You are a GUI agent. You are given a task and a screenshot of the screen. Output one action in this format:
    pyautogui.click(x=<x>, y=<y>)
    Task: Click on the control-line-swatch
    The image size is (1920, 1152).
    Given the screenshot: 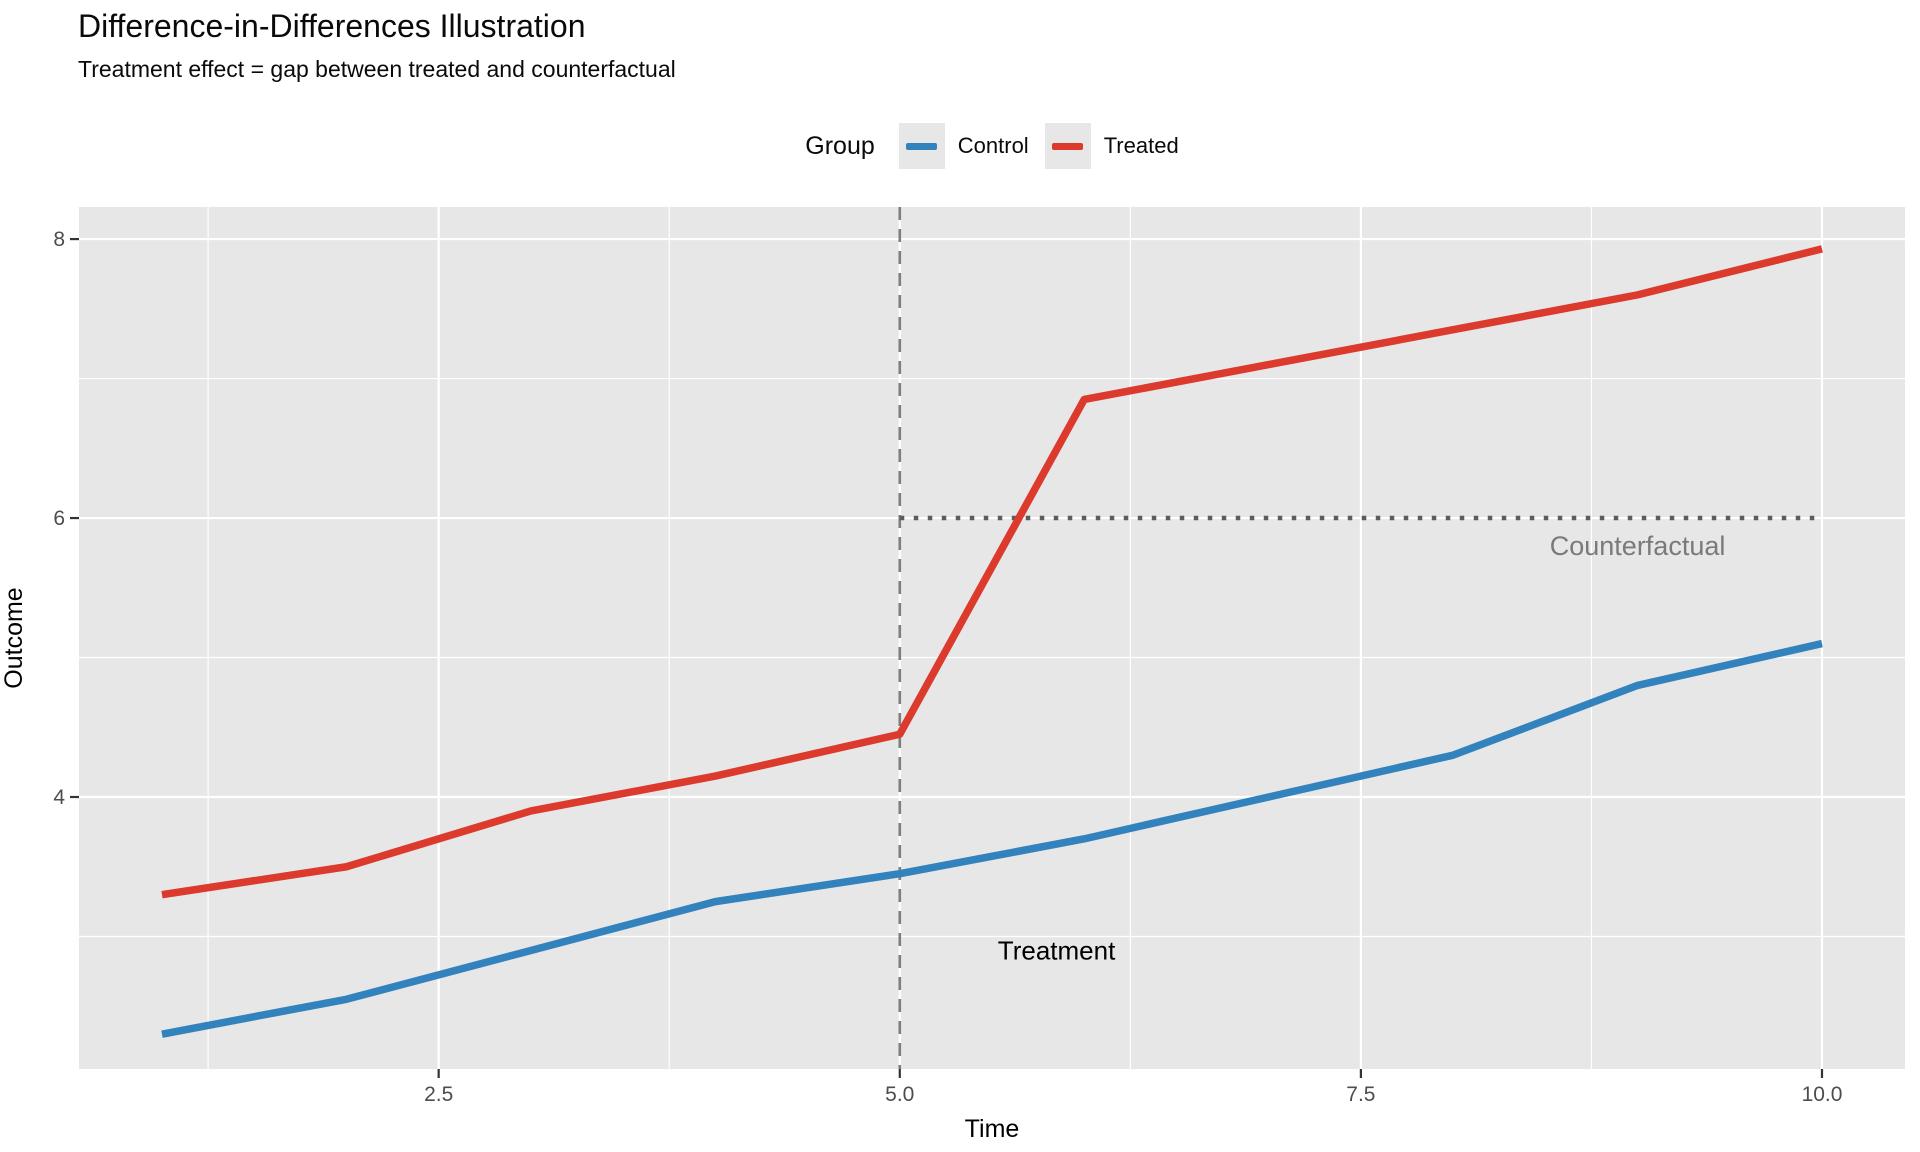 What is the action you would take?
    pyautogui.click(x=922, y=146)
    